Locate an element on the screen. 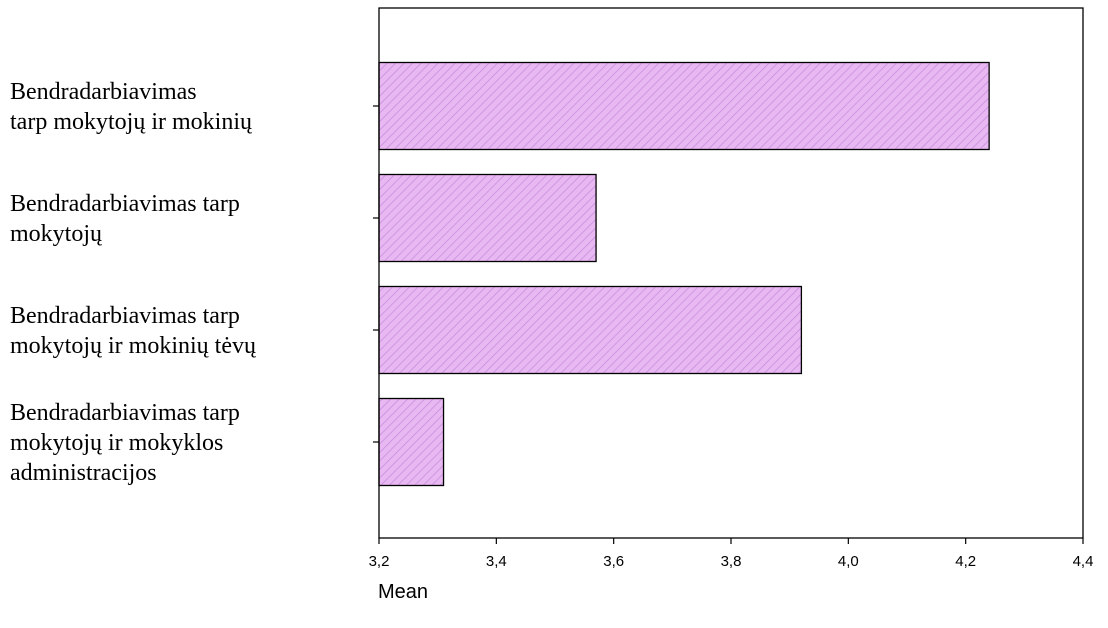 The image size is (1108, 628). category-label-line: Bendradarbiavimas is located at coordinates (103, 92).